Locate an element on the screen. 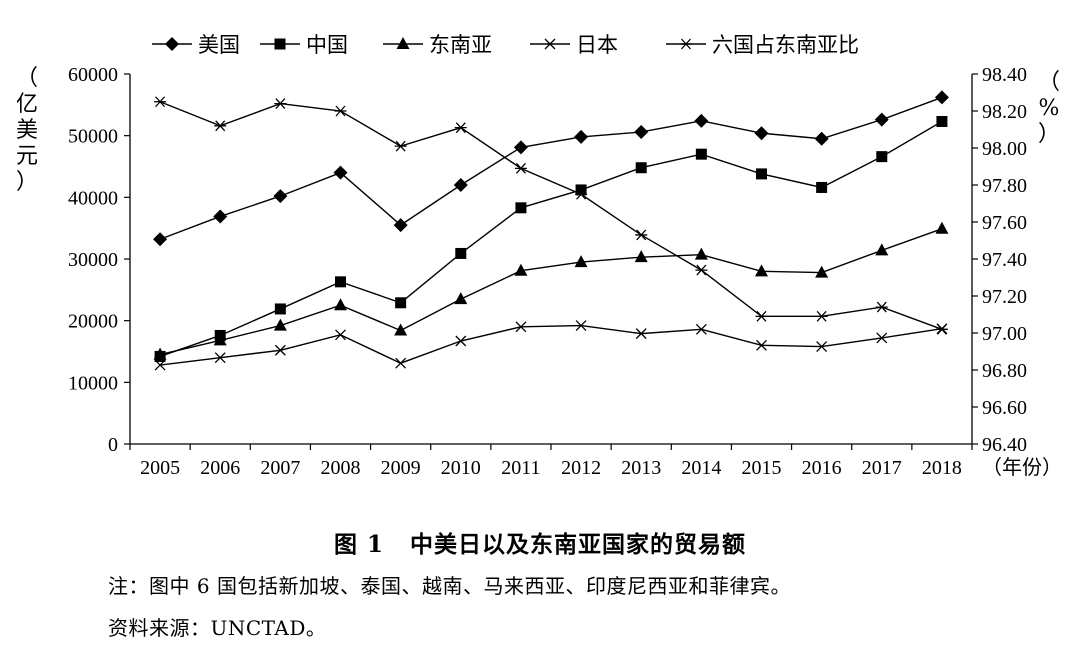 The width and height of the screenshot is (1080, 646). x-axis-tick-label: 2007 is located at coordinates (280, 468).